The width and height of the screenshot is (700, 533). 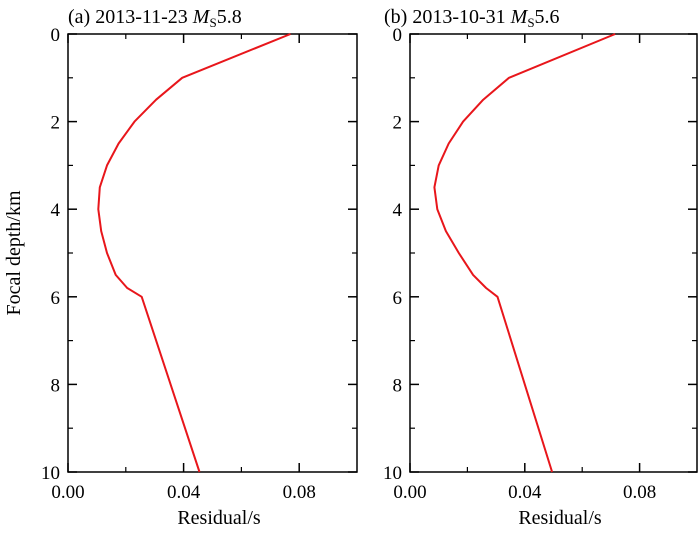 I want to click on panel-b-y-tick-label: 4, so click(x=398, y=210).